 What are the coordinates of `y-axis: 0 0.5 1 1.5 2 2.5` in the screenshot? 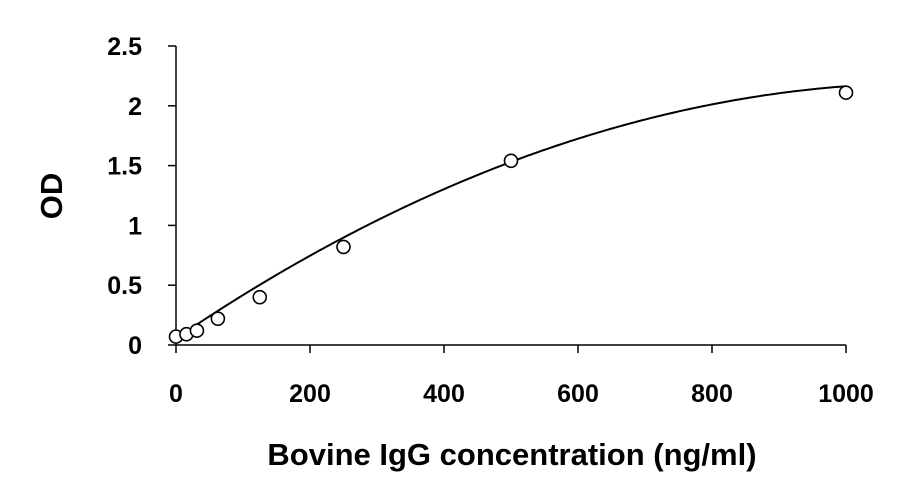 It's located at (142, 196).